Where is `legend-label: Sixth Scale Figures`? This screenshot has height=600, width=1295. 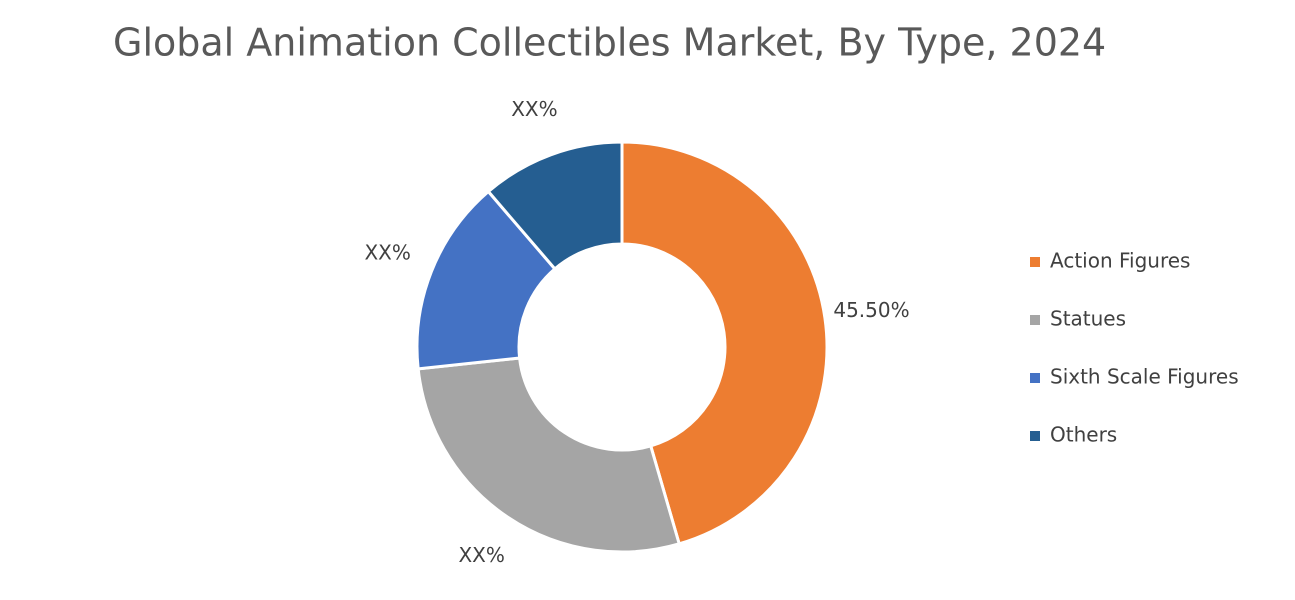 legend-label: Sixth Scale Figures is located at coordinates (1144, 377).